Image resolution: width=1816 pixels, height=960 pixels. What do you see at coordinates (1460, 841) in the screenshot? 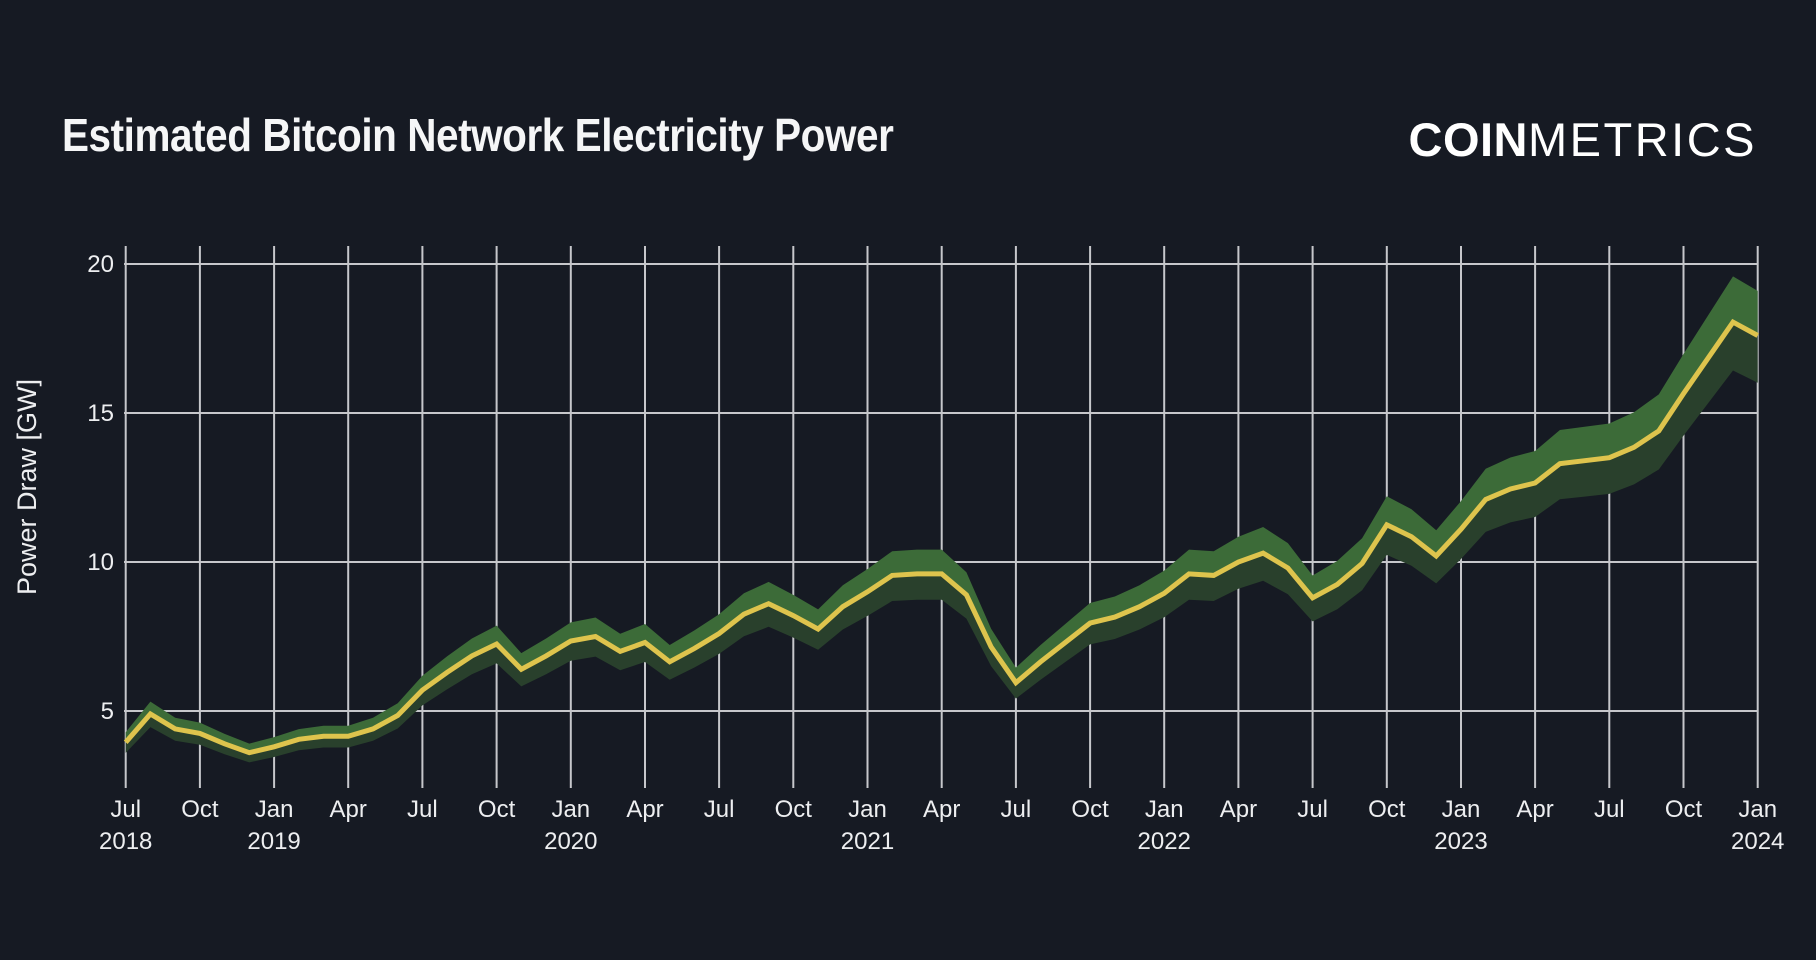
I see `x-tick-year-54: 2023` at bounding box center [1460, 841].